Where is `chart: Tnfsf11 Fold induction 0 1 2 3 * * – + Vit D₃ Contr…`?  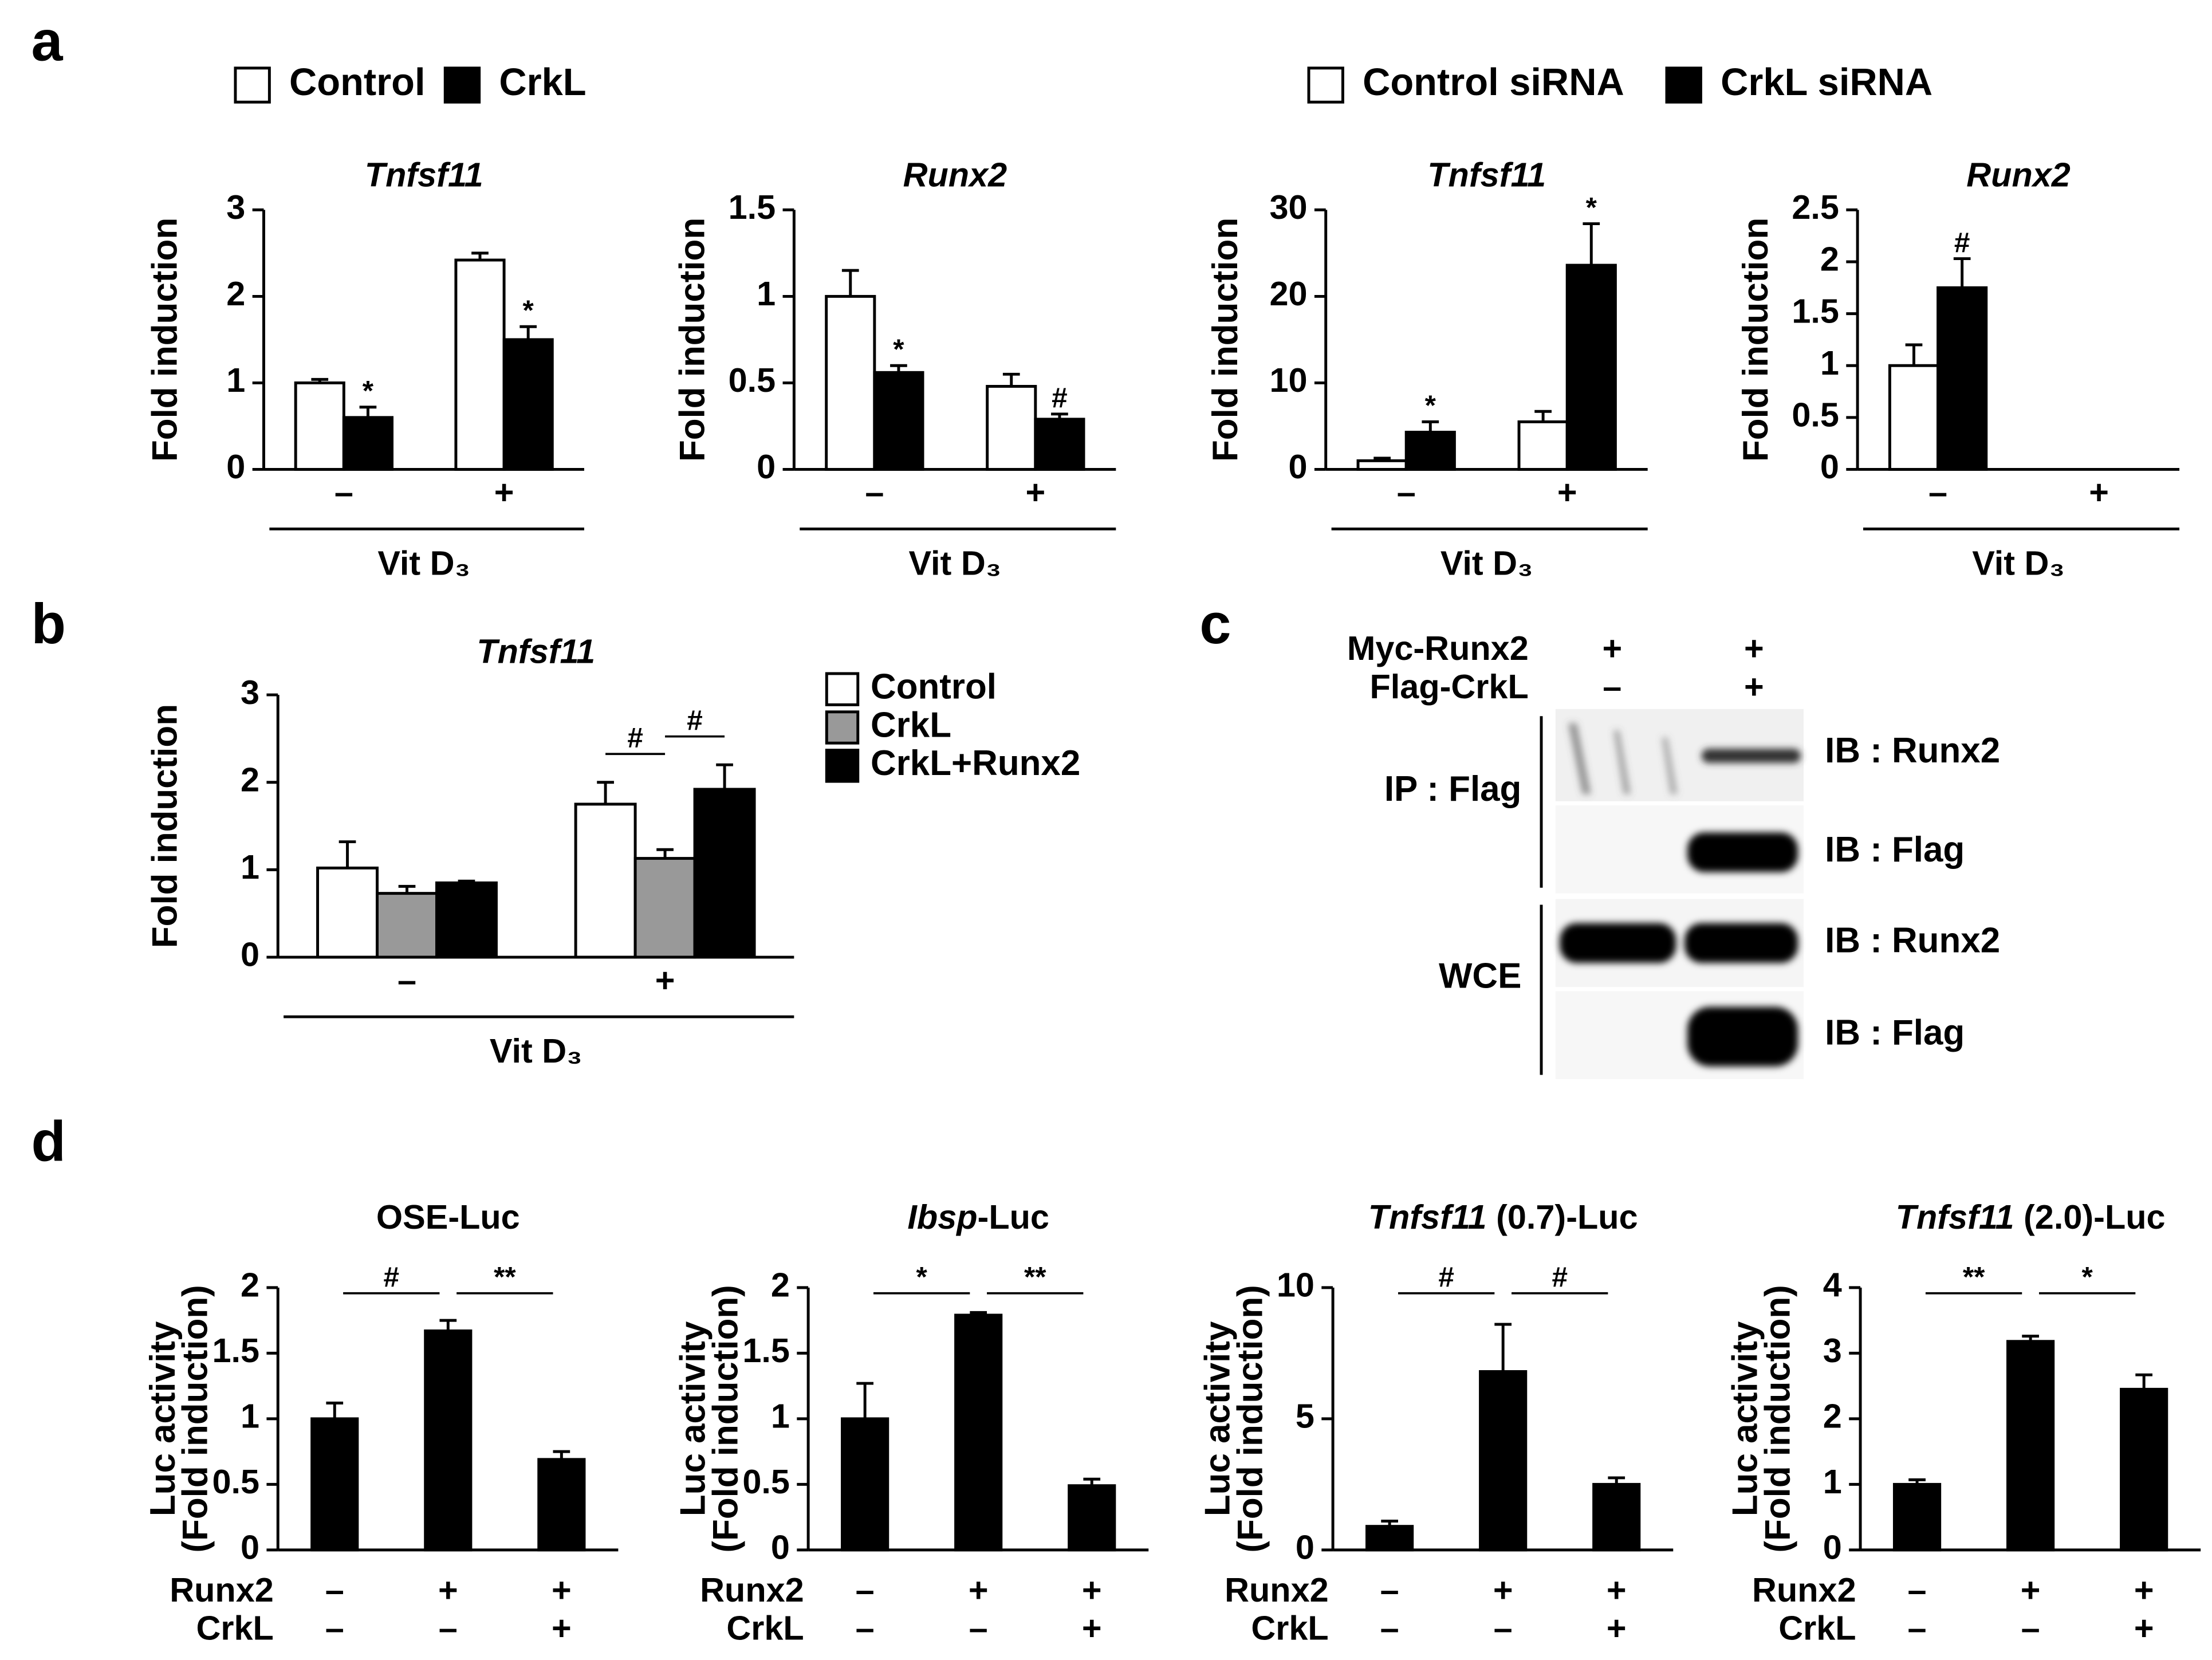
chart: Tnfsf11 Fold induction 0 1 2 3 * * – + Vit D₃ Contr… is located at coordinates (365, 321).